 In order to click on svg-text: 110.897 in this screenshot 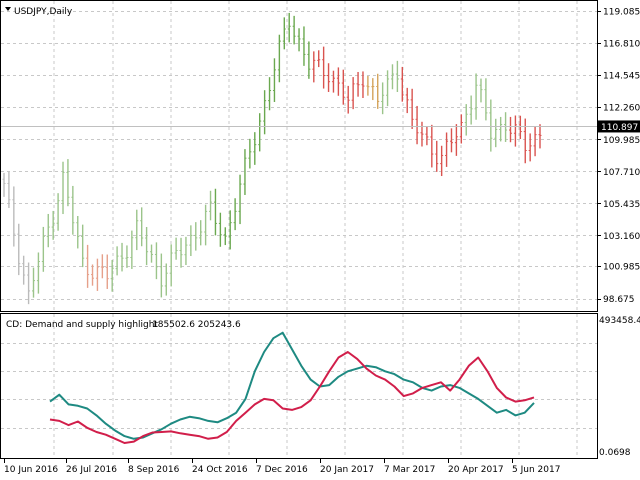, I will do `click(619, 128)`.